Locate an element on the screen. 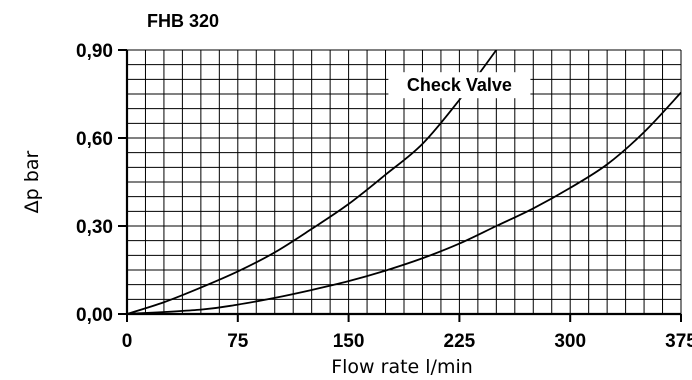 The width and height of the screenshot is (692, 380). y-tick-label: 0,90 is located at coordinates (94, 51).